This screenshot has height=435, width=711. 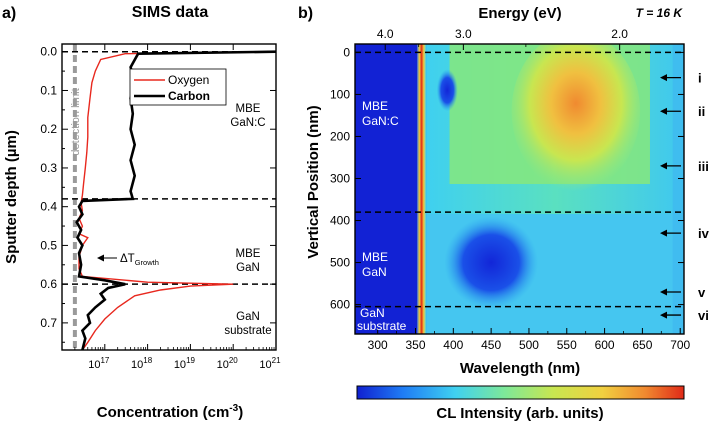 I want to click on sims-region-mbe-ganc-line2: GaN:C, so click(x=247, y=123).